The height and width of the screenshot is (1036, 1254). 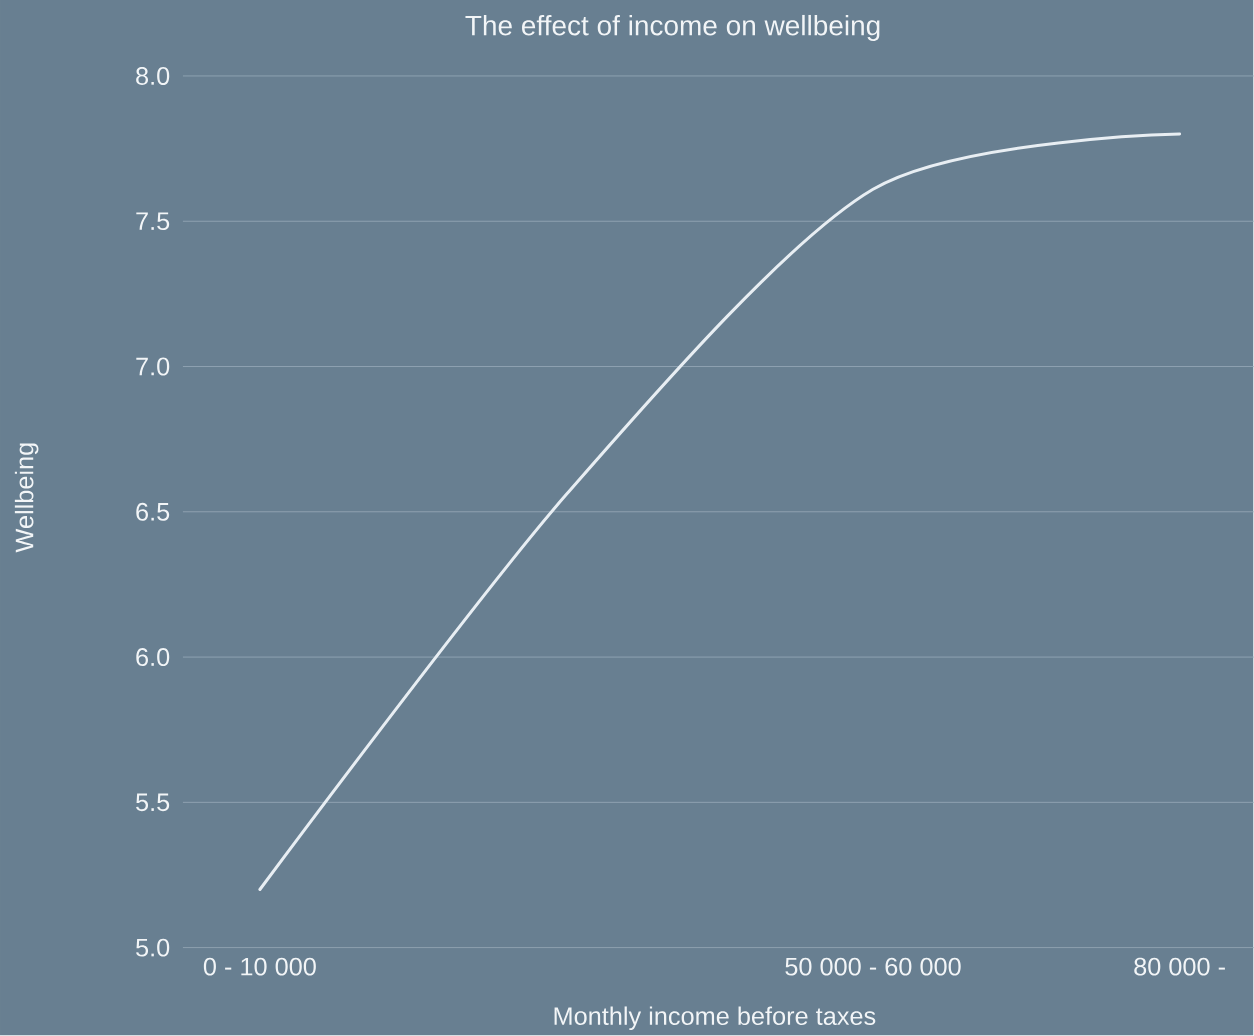 What do you see at coordinates (153, 76) in the screenshot?
I see `y-tick-label: 8.0` at bounding box center [153, 76].